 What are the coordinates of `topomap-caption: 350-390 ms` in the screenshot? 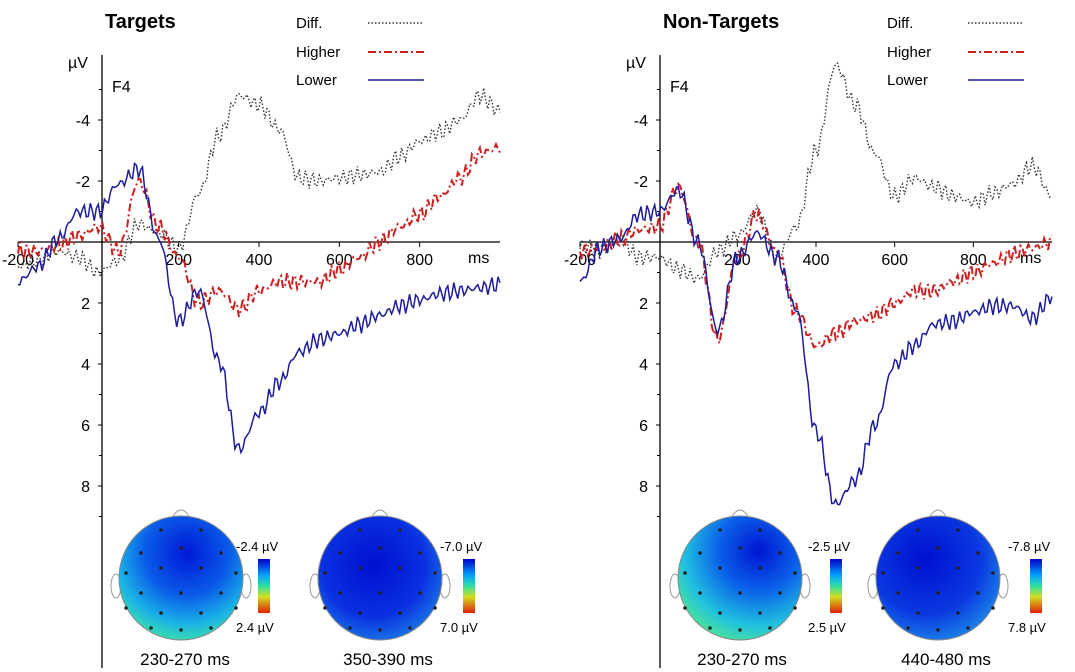 It's located at (388, 659).